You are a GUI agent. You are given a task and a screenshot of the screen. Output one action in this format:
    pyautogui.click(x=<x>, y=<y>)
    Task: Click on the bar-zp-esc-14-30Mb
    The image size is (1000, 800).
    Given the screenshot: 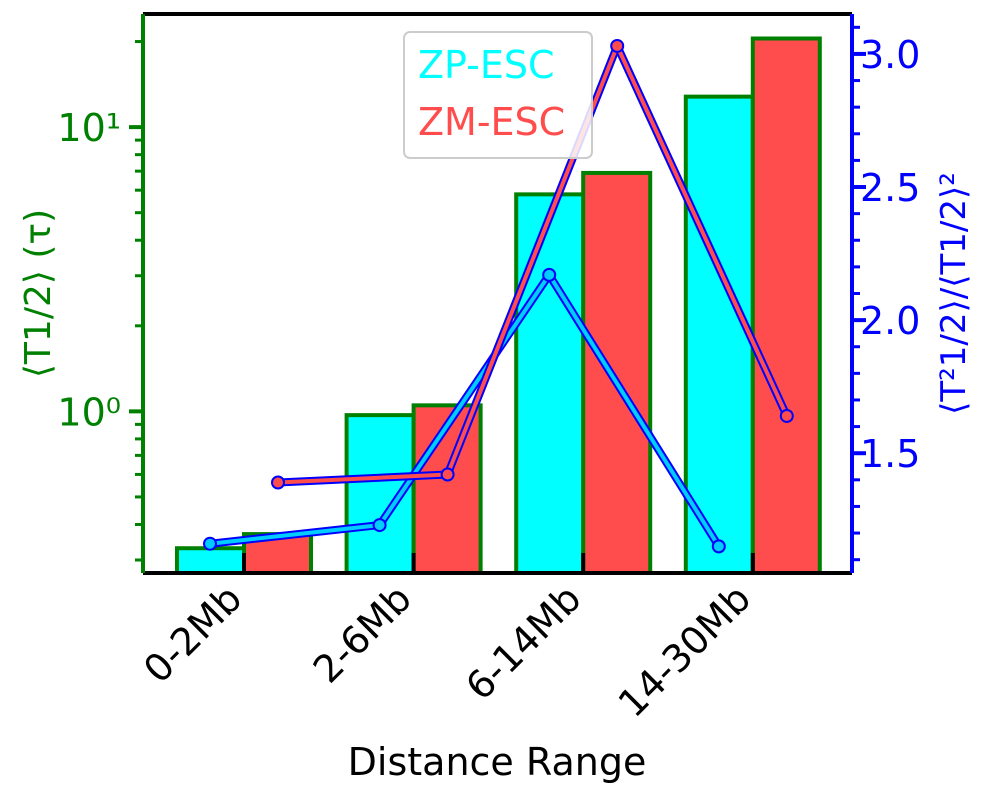 What is the action you would take?
    pyautogui.click(x=719, y=335)
    